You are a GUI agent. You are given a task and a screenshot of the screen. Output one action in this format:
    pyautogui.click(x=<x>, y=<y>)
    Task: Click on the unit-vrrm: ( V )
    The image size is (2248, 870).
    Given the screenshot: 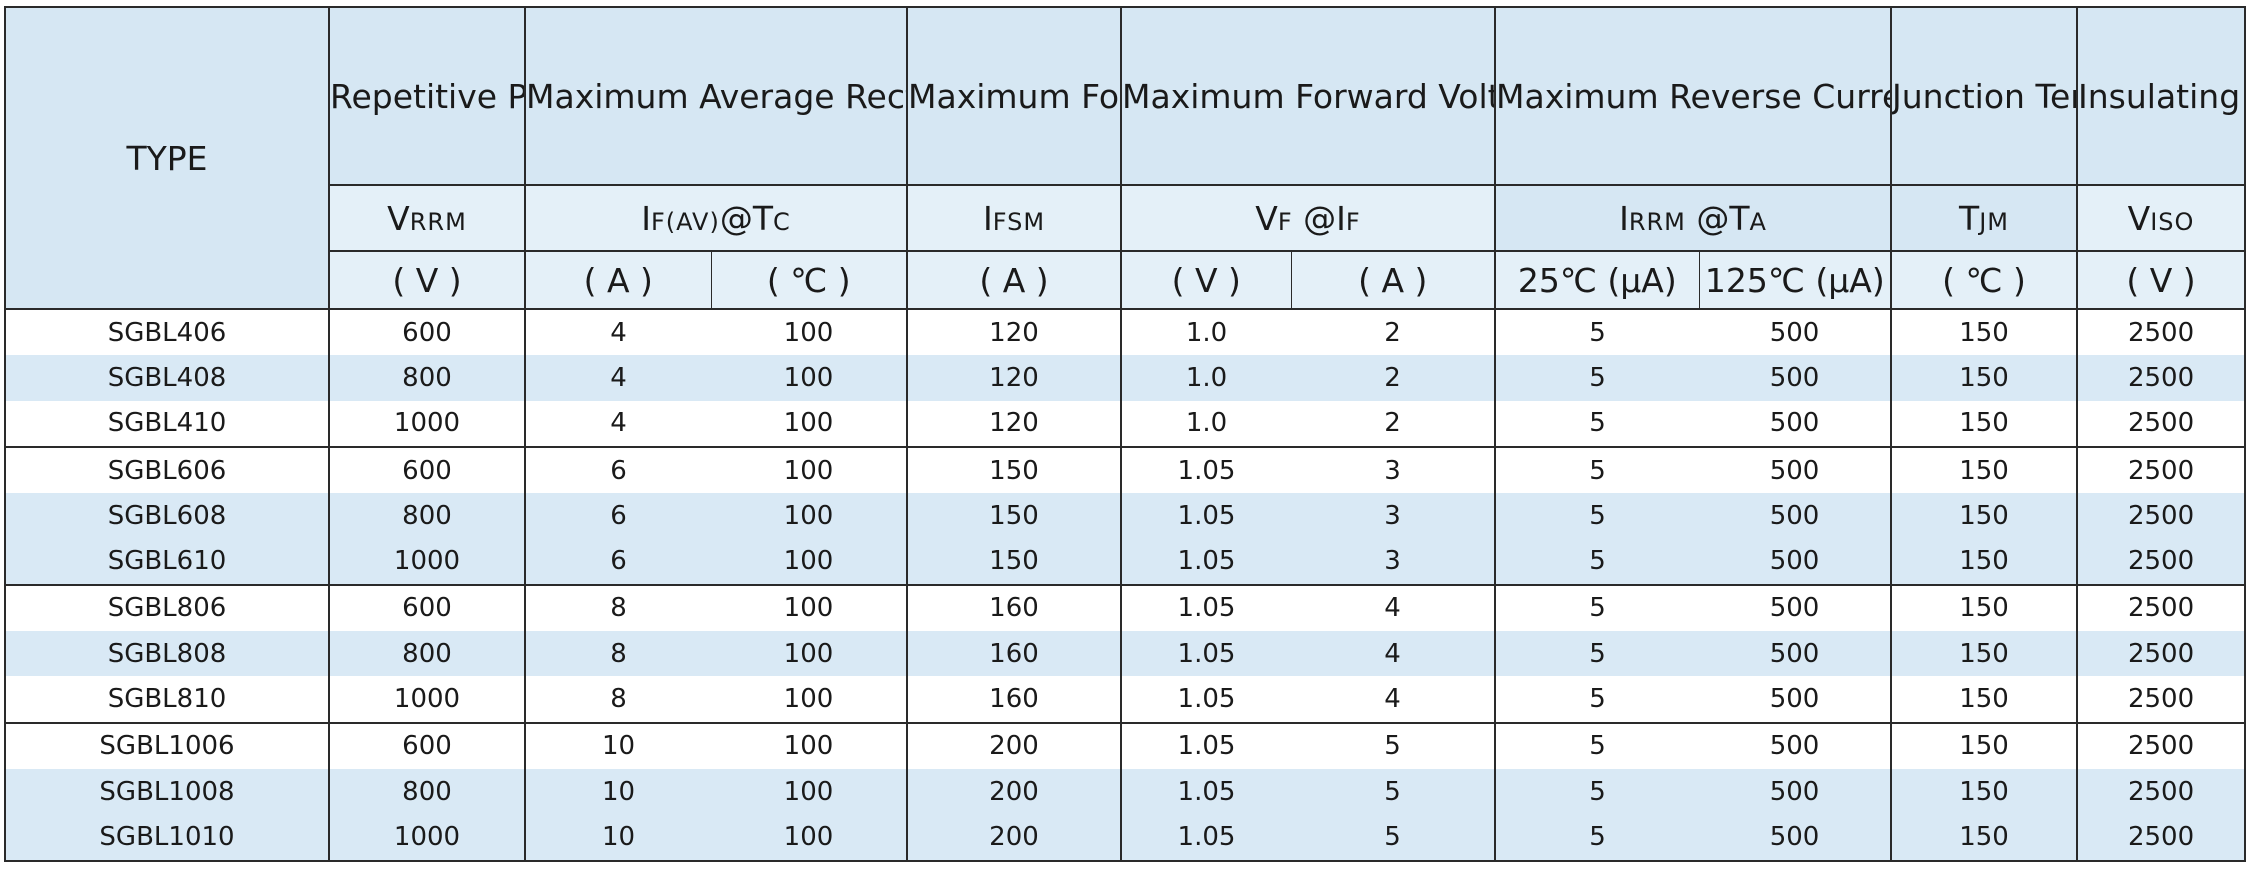 What is the action you would take?
    pyautogui.click(x=427, y=280)
    